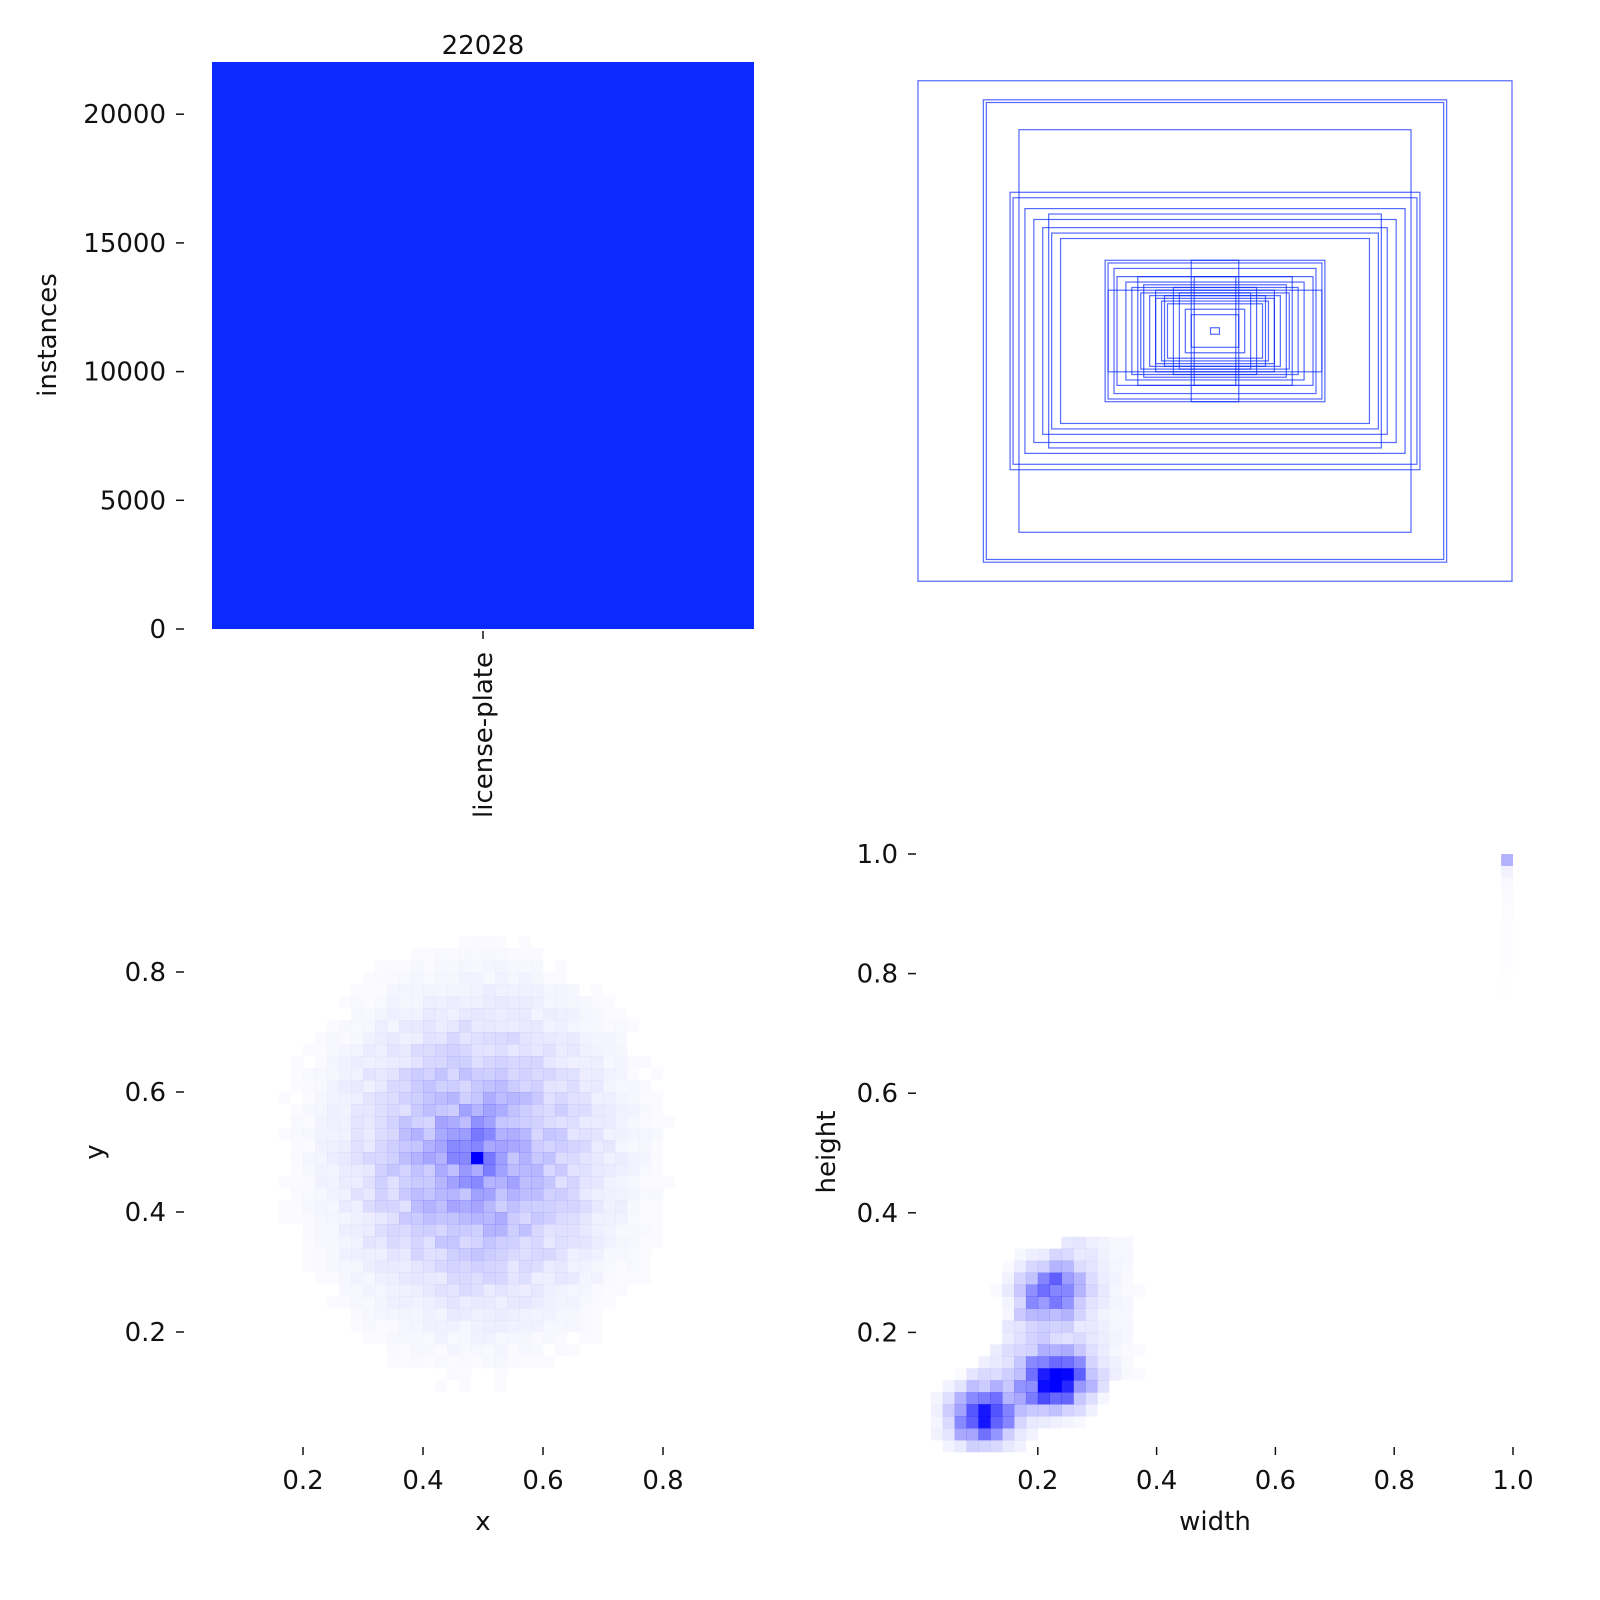 Image resolution: width=1600 pixels, height=1600 pixels. Describe the element at coordinates (145, 1093) in the screenshot. I see `xy-y-tick-label: 0.6` at that location.